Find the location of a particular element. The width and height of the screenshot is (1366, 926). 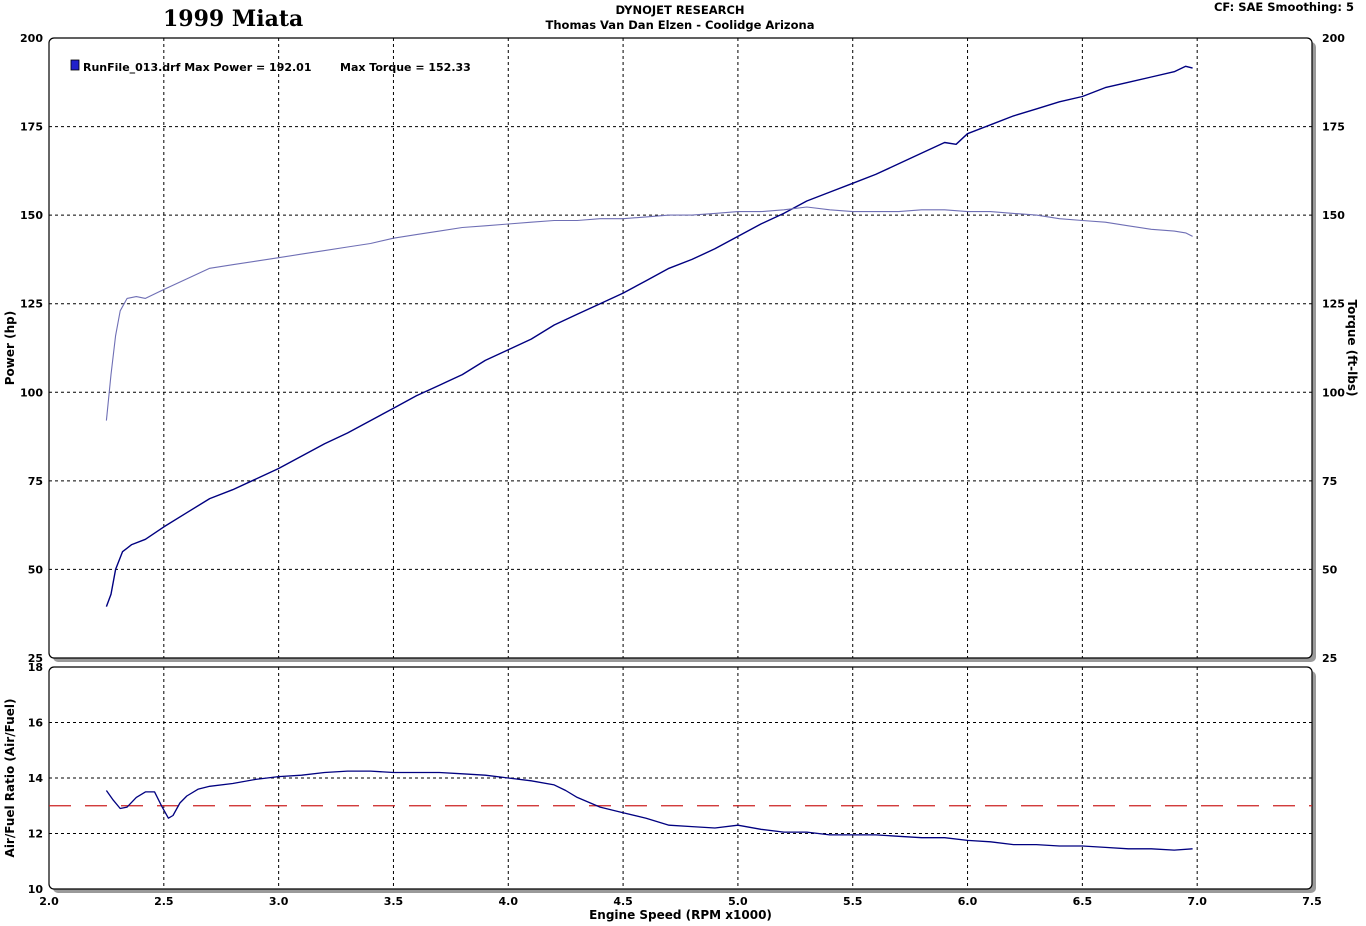

legend-swatch is located at coordinates (75, 65).